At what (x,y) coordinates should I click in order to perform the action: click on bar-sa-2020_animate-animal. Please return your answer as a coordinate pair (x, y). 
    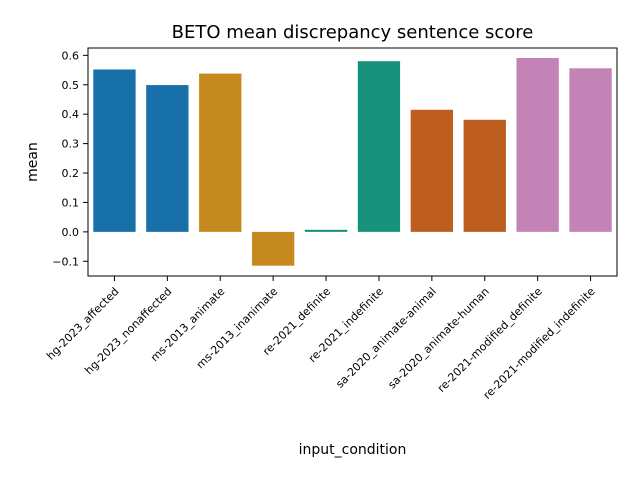
    Looking at the image, I should click on (432, 170).